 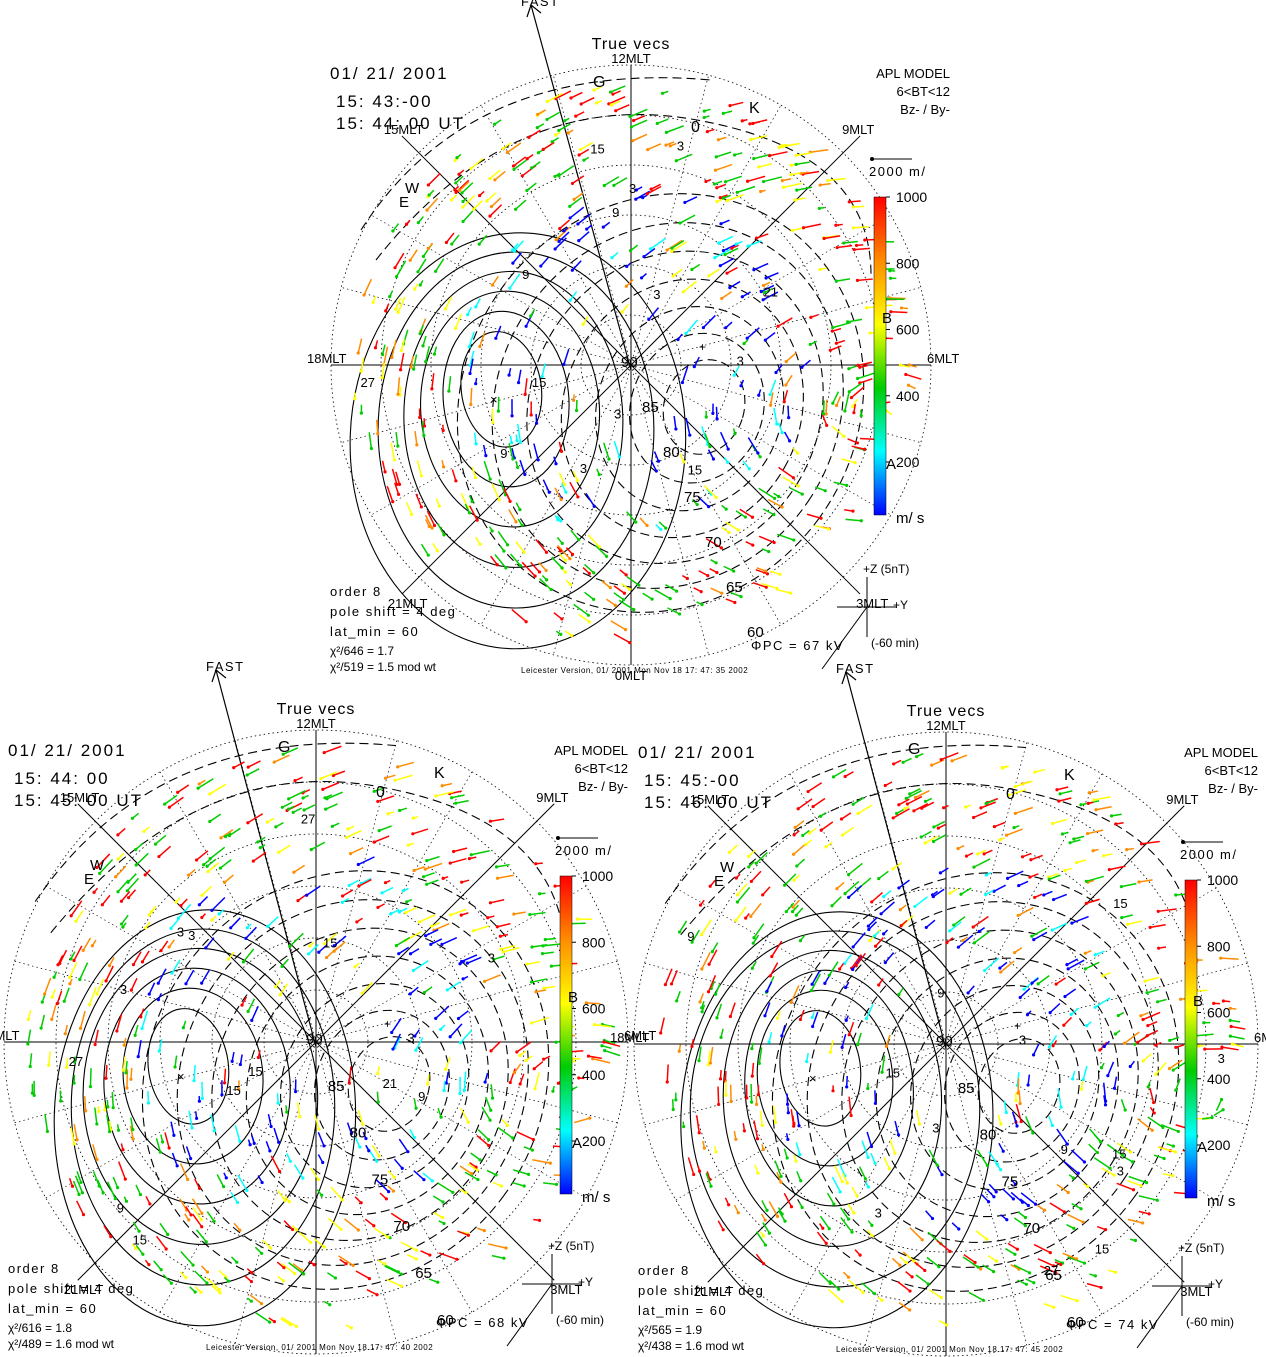 What do you see at coordinates (233, 1090) in the screenshot?
I see `contour-value-label: 15` at bounding box center [233, 1090].